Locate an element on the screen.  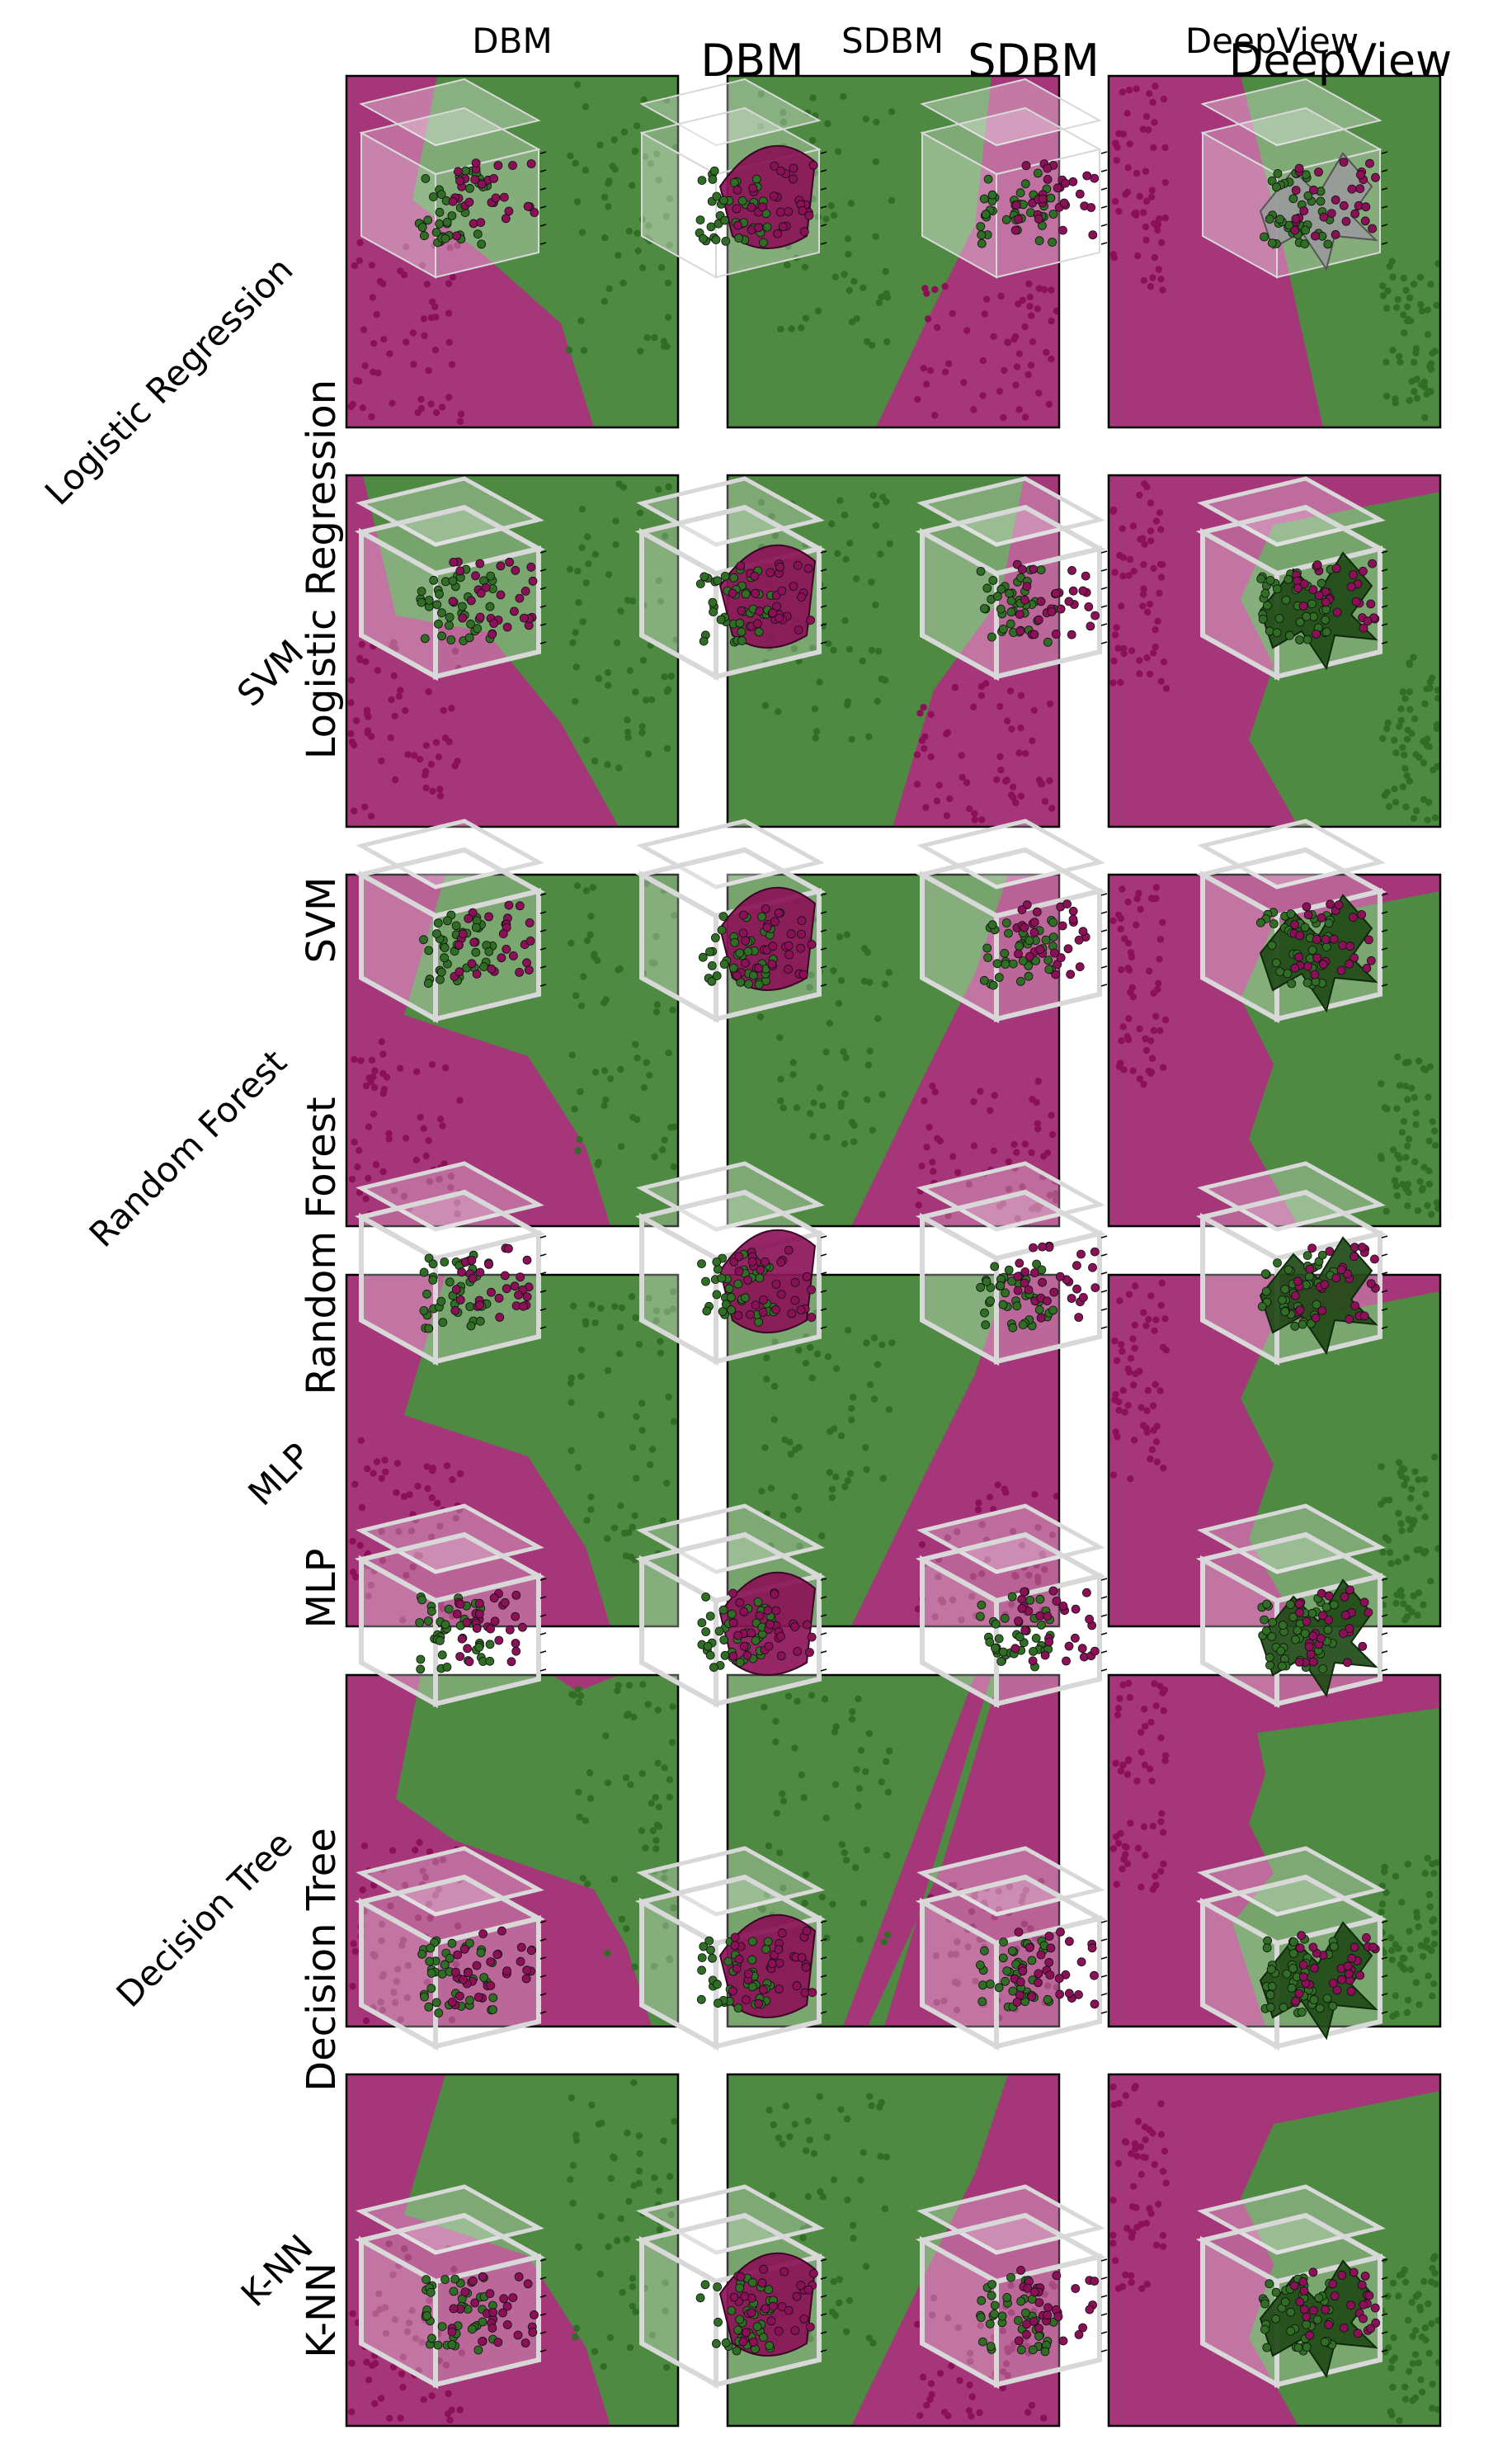
row-label-rot-rf: Random Forest is located at coordinates (188, 1148).